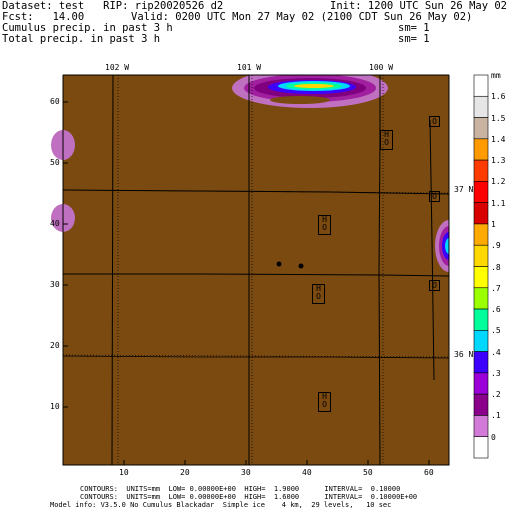 This screenshot has height=512, width=512. What do you see at coordinates (87, 28) in the screenshot?
I see `field1-label: Cumulus precip. in past 3 h` at bounding box center [87, 28].